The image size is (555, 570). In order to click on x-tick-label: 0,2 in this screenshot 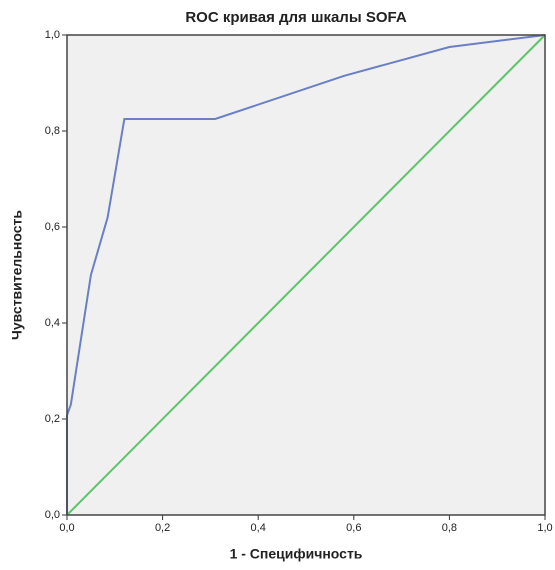, I will do `click(162, 528)`.